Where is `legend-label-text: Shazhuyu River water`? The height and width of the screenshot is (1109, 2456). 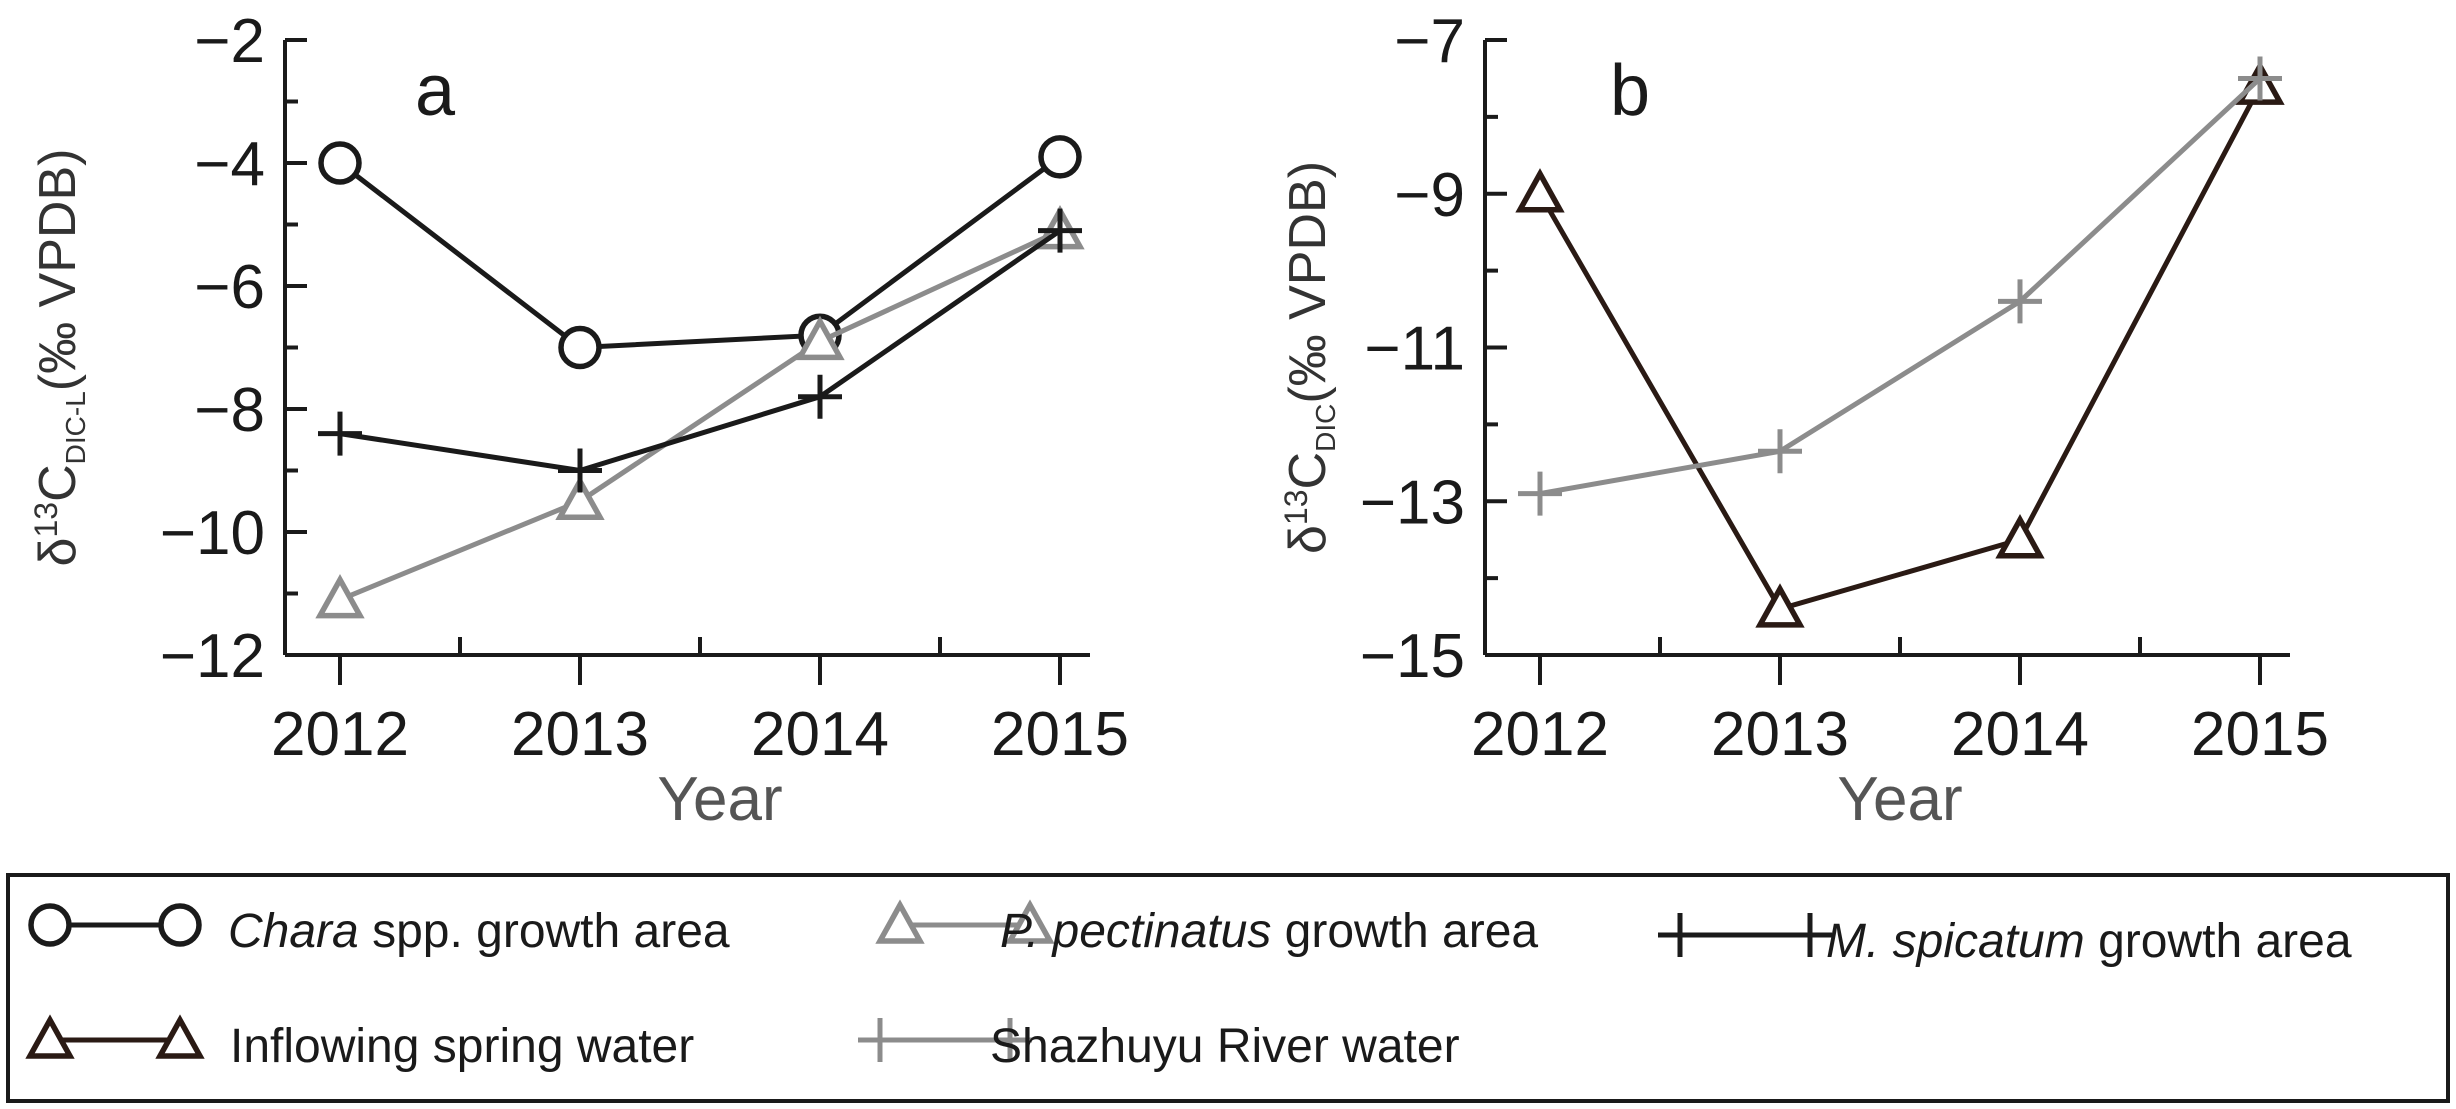 legend-label-text: Shazhuyu River water is located at coordinates (1225, 1046).